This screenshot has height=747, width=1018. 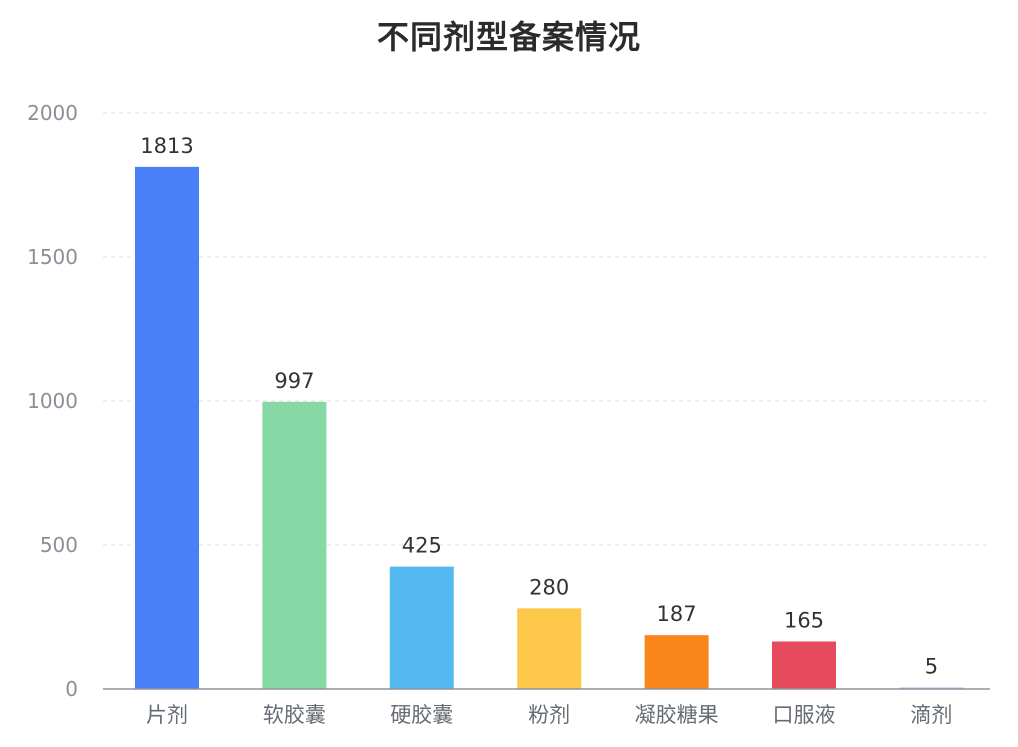 What do you see at coordinates (549, 587) in the screenshot?
I see `value-label: 280` at bounding box center [549, 587].